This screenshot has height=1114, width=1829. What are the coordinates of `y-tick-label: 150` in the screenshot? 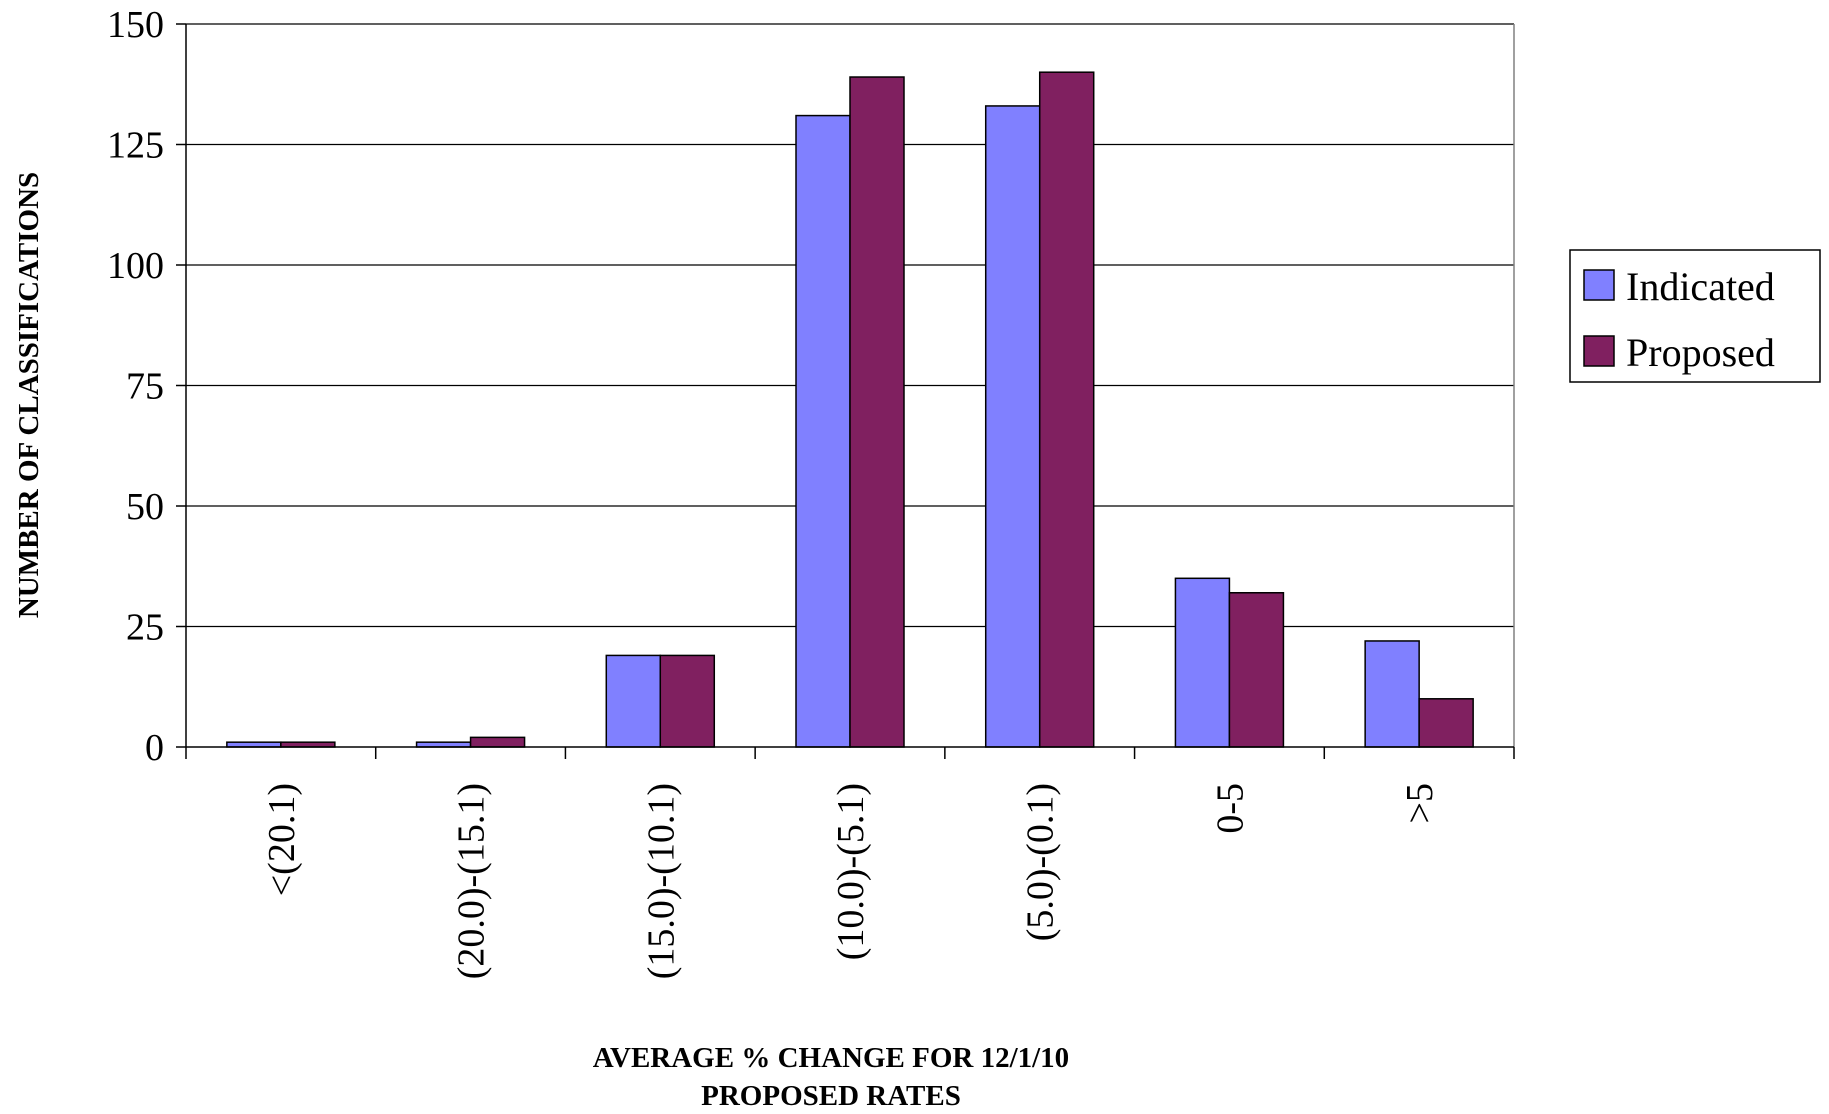 It's located at (135, 25).